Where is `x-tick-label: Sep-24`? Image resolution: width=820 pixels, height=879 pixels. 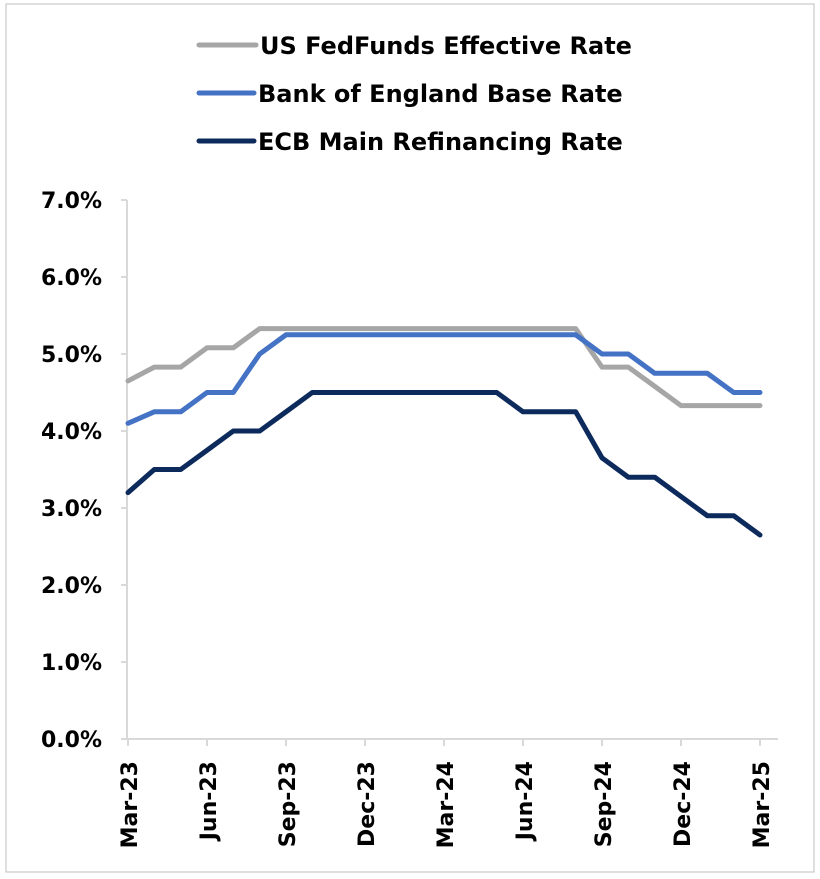 x-tick-label: Sep-24 is located at coordinates (604, 804).